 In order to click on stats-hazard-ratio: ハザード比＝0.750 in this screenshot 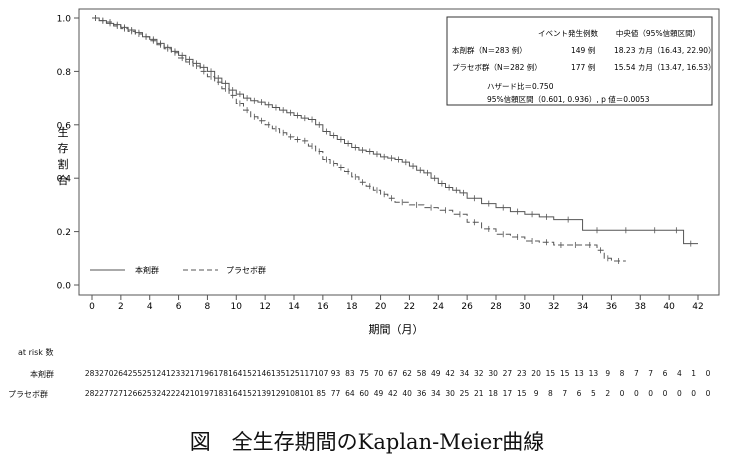, I will do `click(520, 86)`.